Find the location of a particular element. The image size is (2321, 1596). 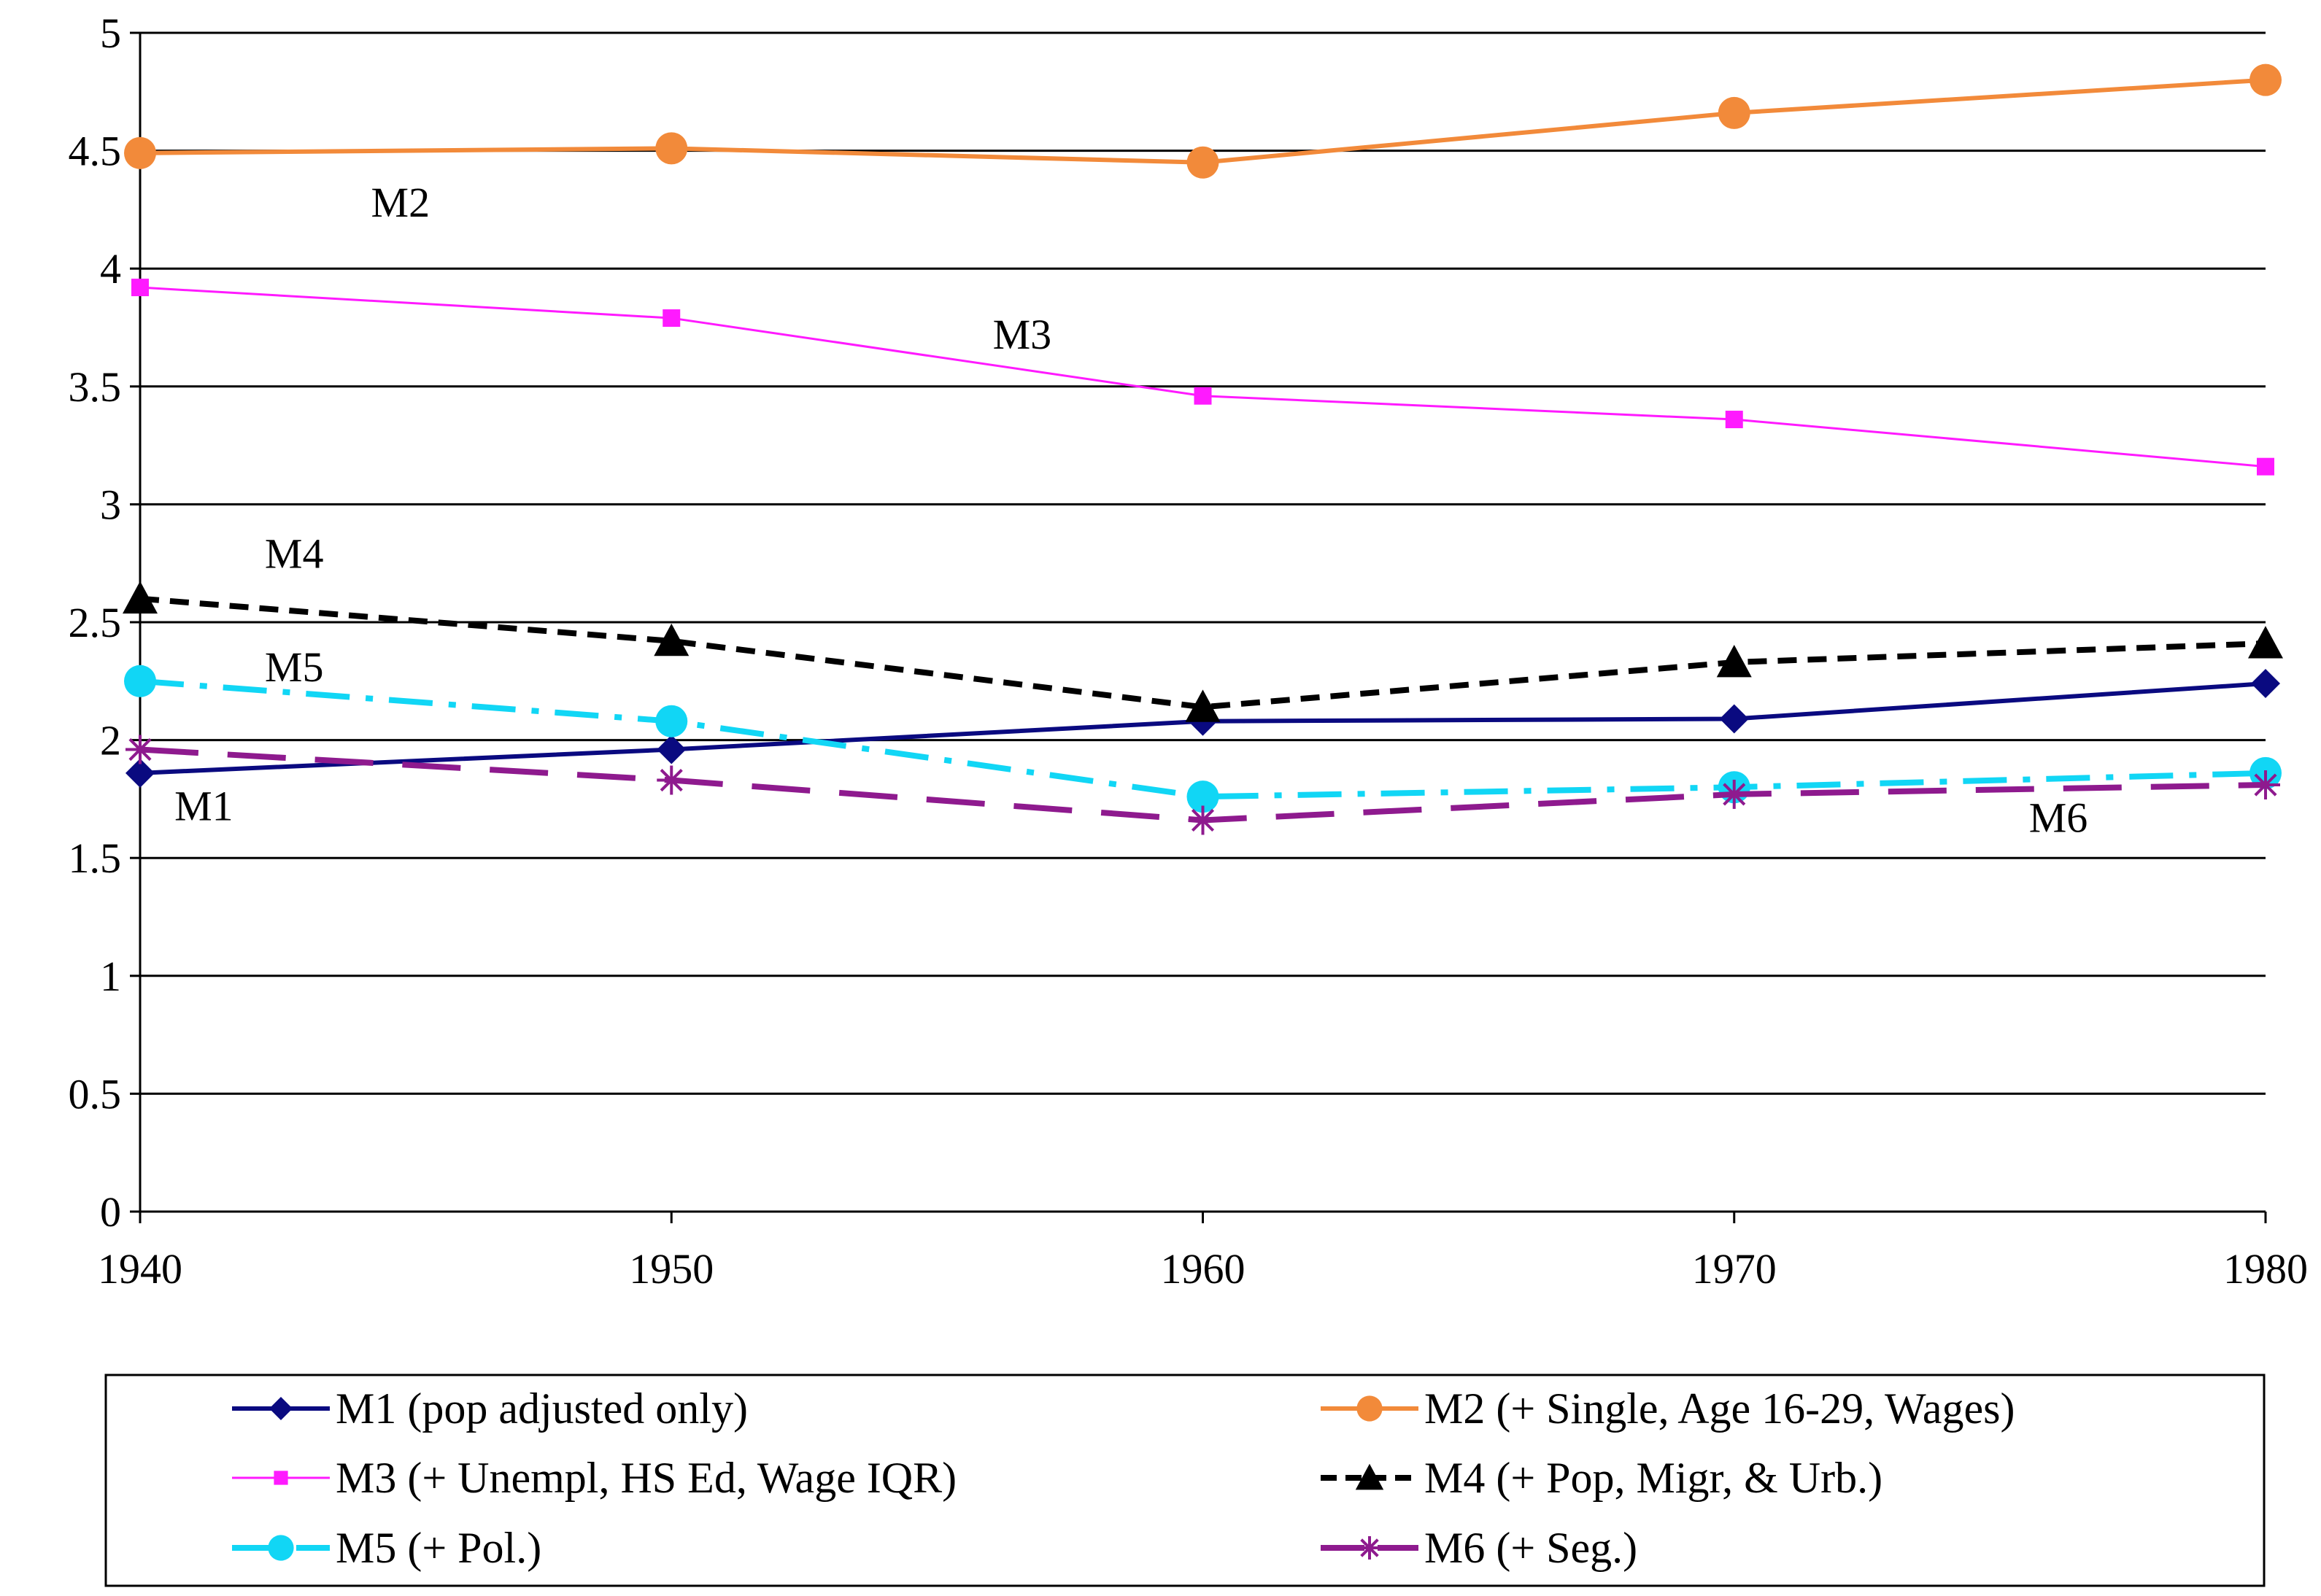

y-tick-label: 1 is located at coordinates (110, 976).